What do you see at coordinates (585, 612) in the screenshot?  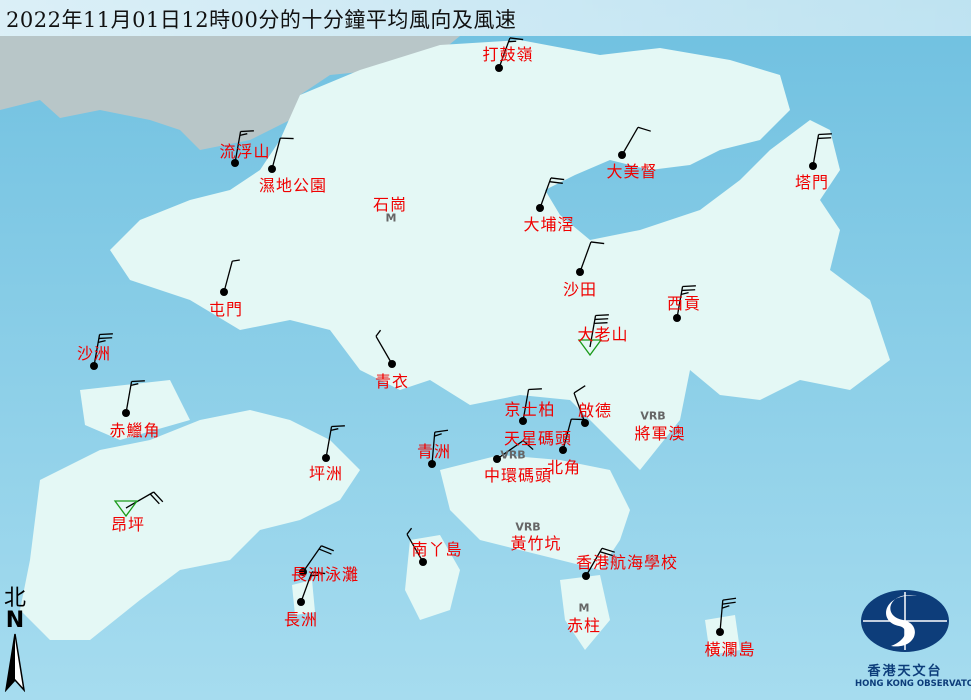 I see `stanley-land` at bounding box center [585, 612].